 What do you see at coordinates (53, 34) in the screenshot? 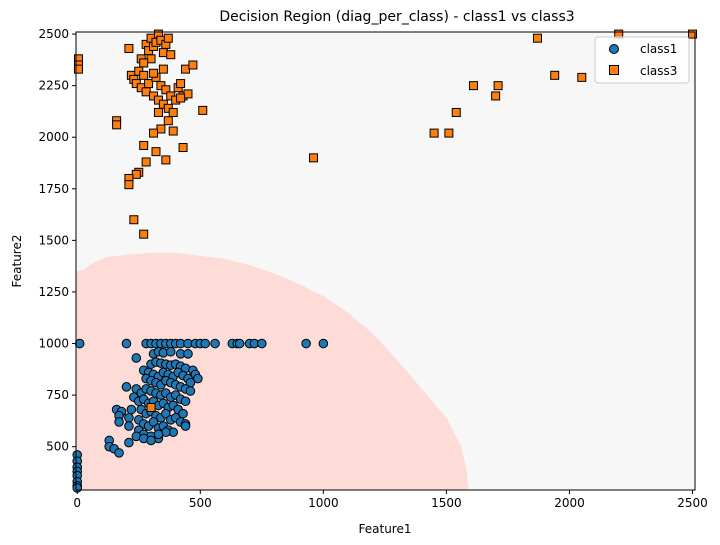
I see `y-tick-label: 2500` at bounding box center [53, 34].